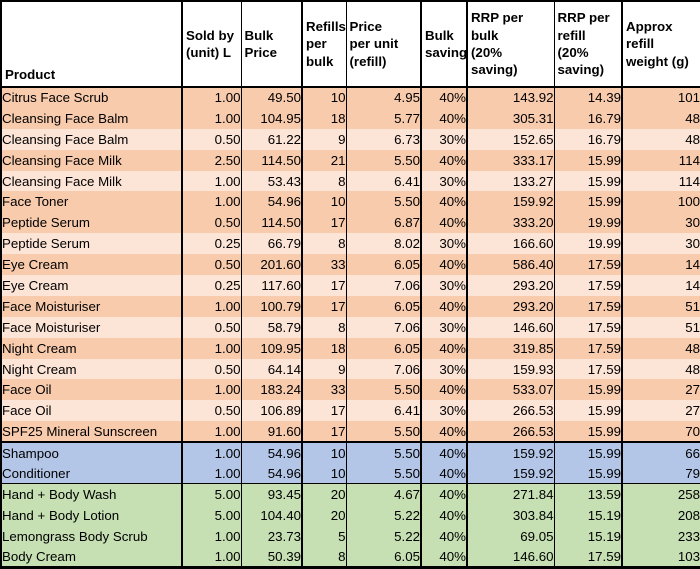 This screenshot has width=700, height=569. I want to click on cell-refills: 17, so click(323, 432).